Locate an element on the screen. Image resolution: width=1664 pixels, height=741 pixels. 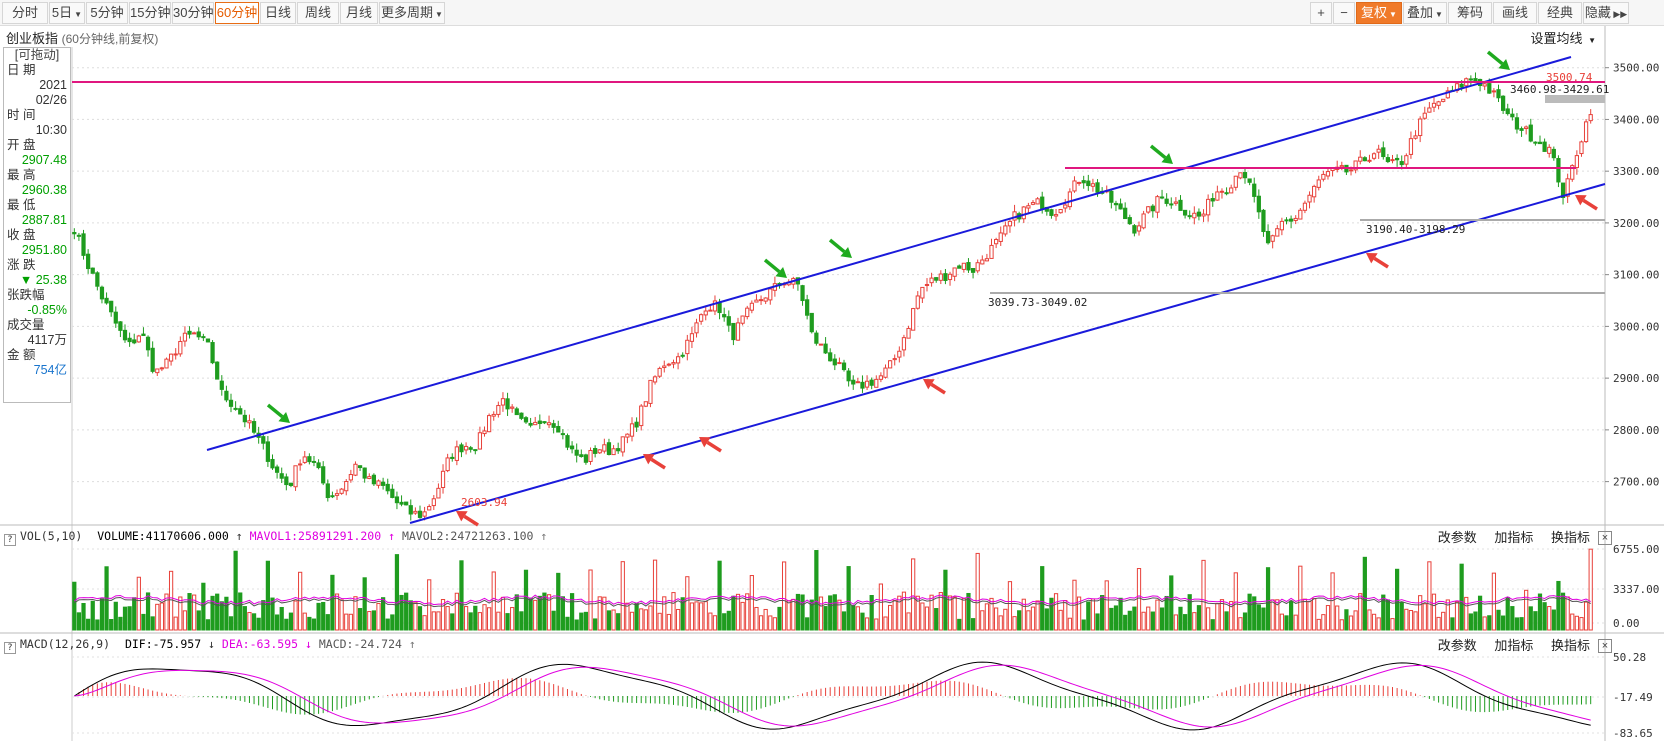
tool-button-3: 叠加 ▼ is located at coordinates (1425, 13).